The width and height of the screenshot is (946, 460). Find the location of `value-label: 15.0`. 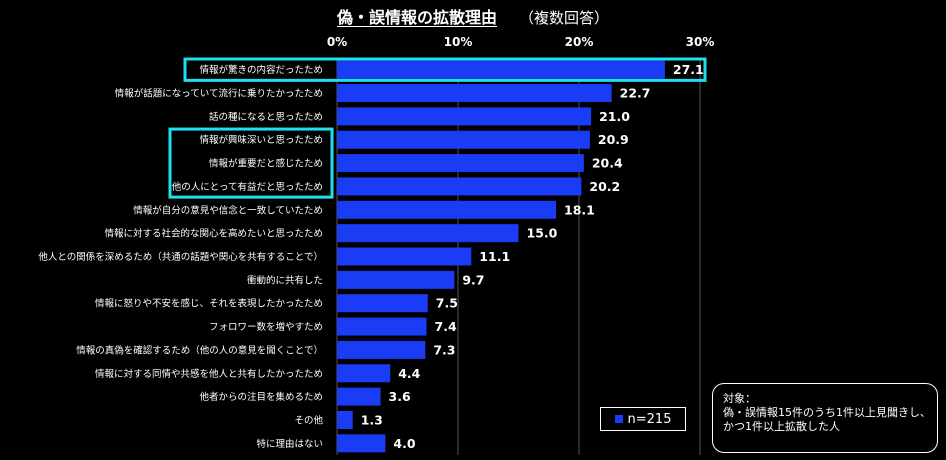

value-label: 15.0 is located at coordinates (542, 233).